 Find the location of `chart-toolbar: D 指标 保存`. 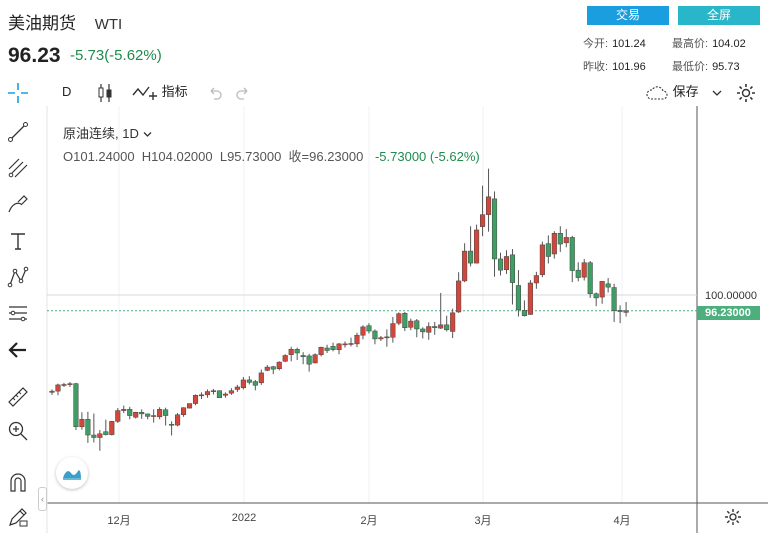

chart-toolbar: D 指标 保存 is located at coordinates (384, 92).